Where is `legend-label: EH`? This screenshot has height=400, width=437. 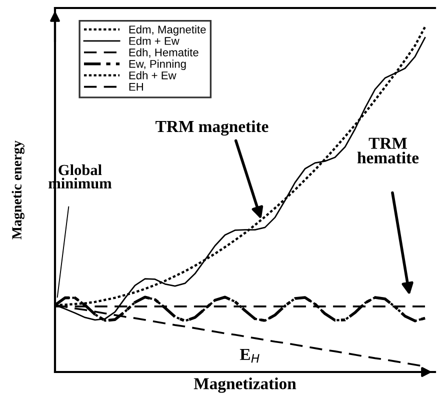
legend-label: EH is located at coordinates (136, 87).